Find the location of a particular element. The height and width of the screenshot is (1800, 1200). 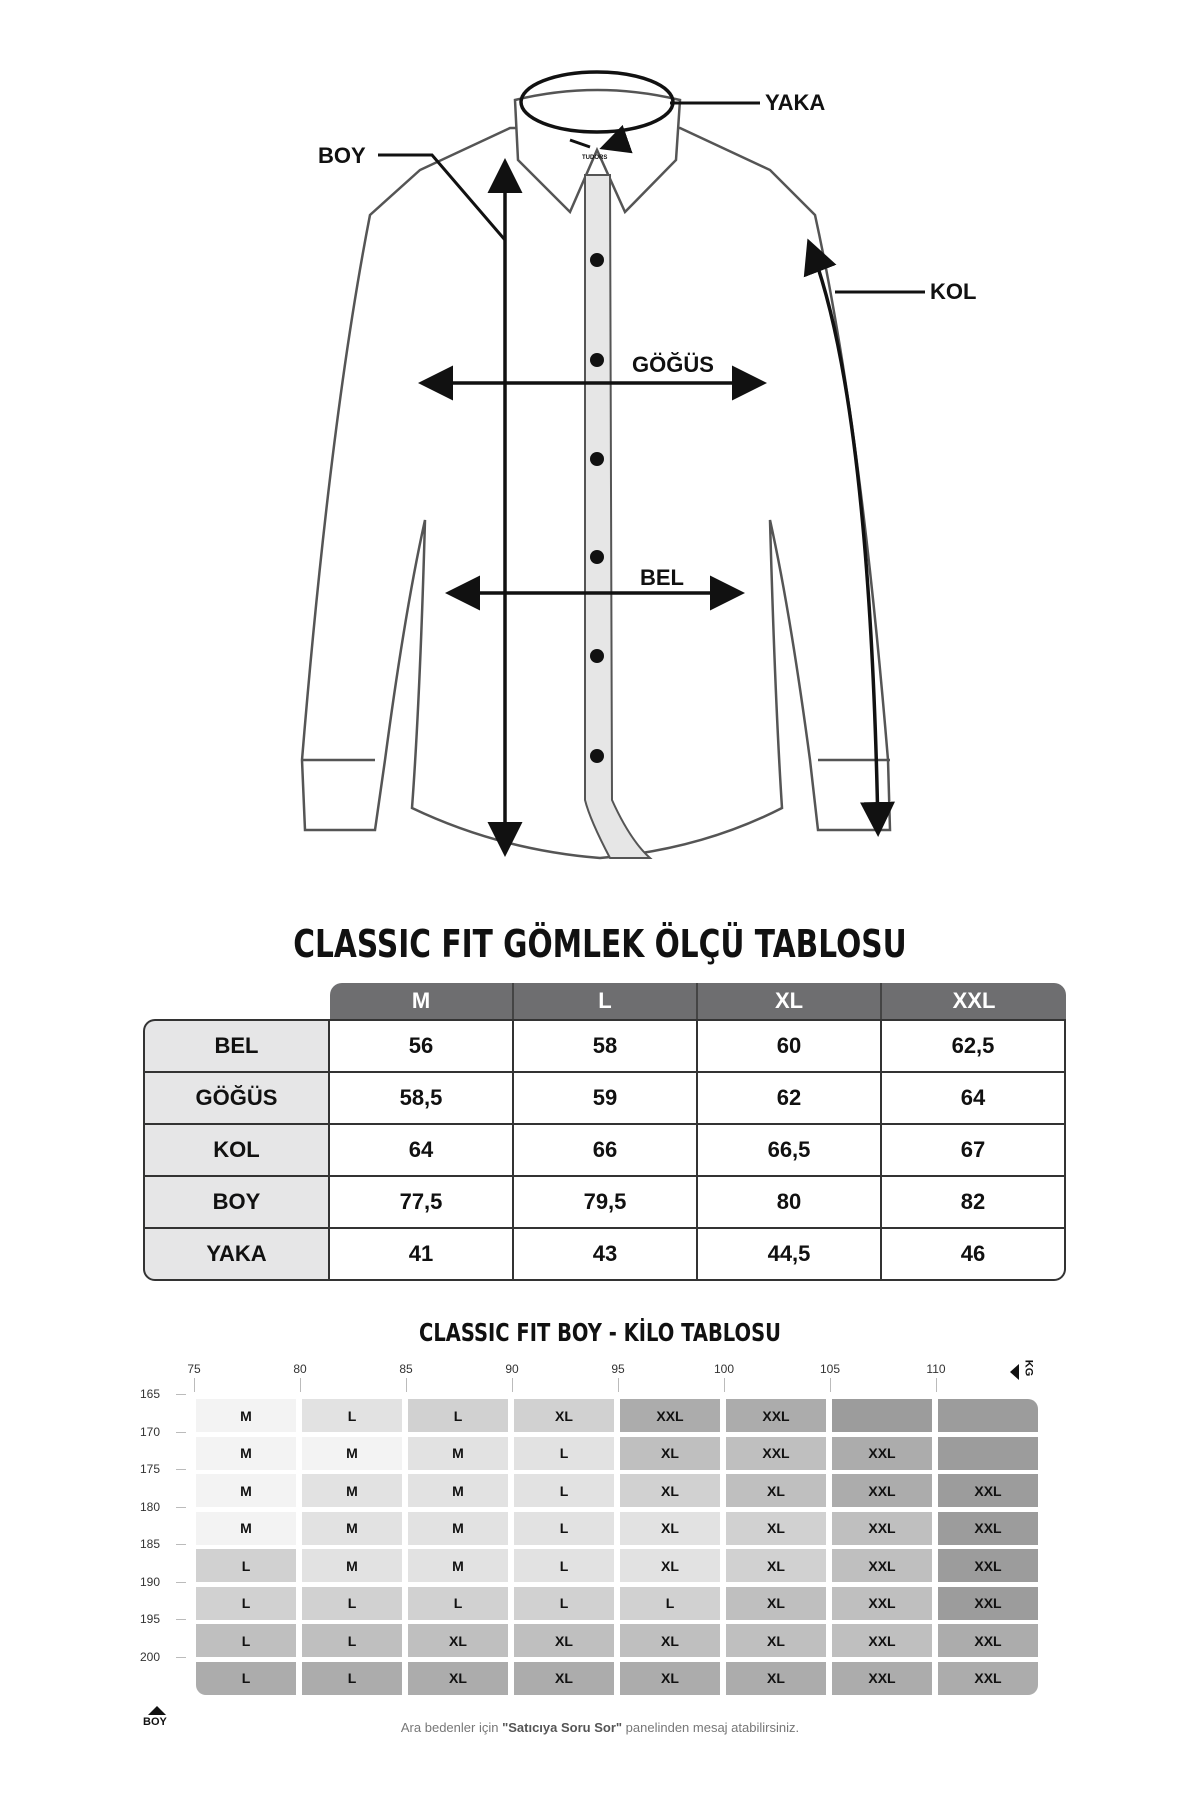

height-tick-label: 175 is located at coordinates (150, 1469).